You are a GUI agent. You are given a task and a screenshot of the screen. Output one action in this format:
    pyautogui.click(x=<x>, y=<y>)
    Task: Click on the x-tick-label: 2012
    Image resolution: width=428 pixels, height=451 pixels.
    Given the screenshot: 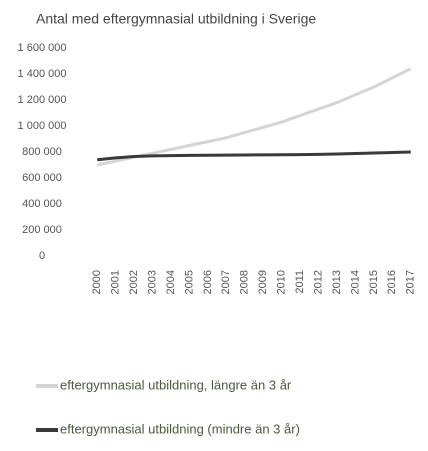 What is the action you would take?
    pyautogui.click(x=318, y=282)
    